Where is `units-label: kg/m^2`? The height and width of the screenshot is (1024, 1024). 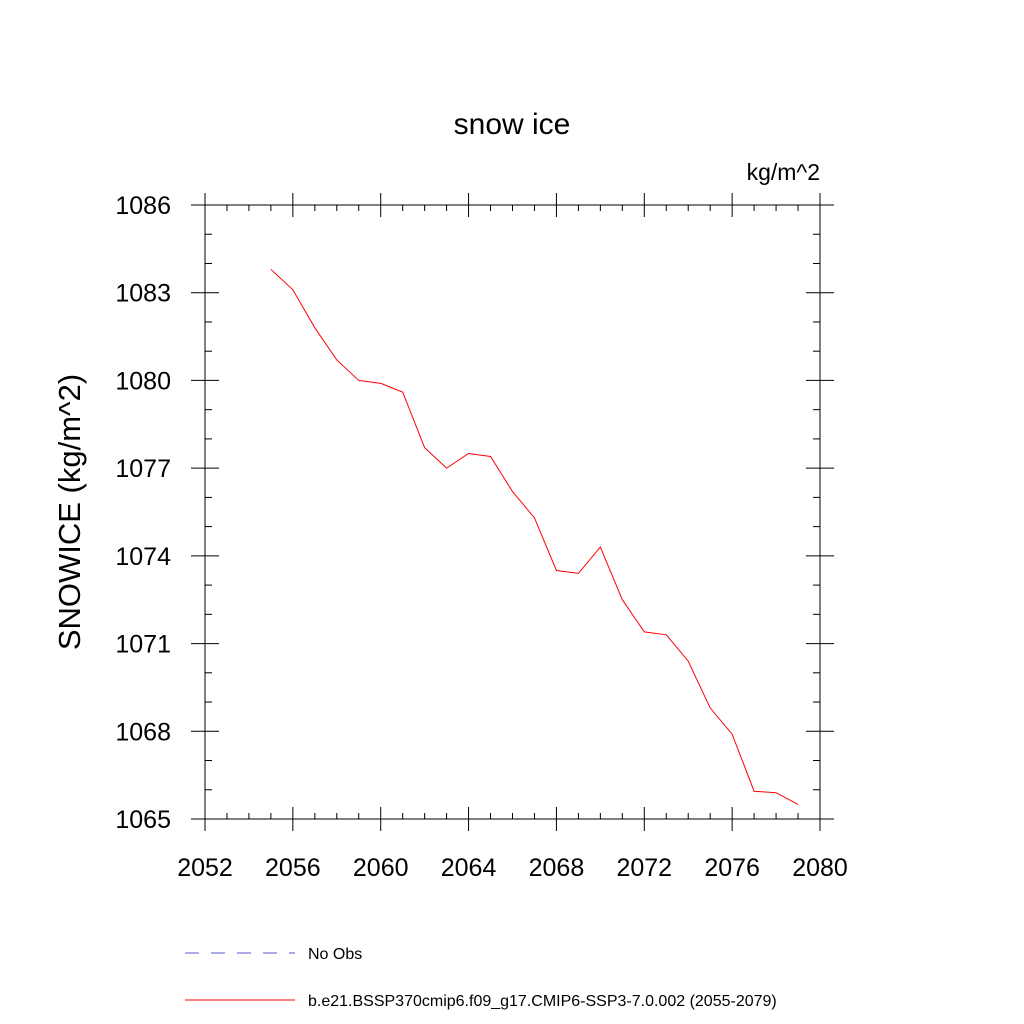 units-label: kg/m^2 is located at coordinates (783, 172).